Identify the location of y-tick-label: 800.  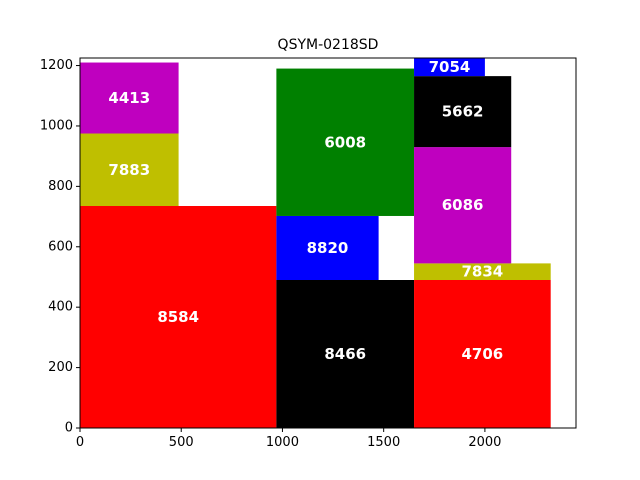
(60, 186).